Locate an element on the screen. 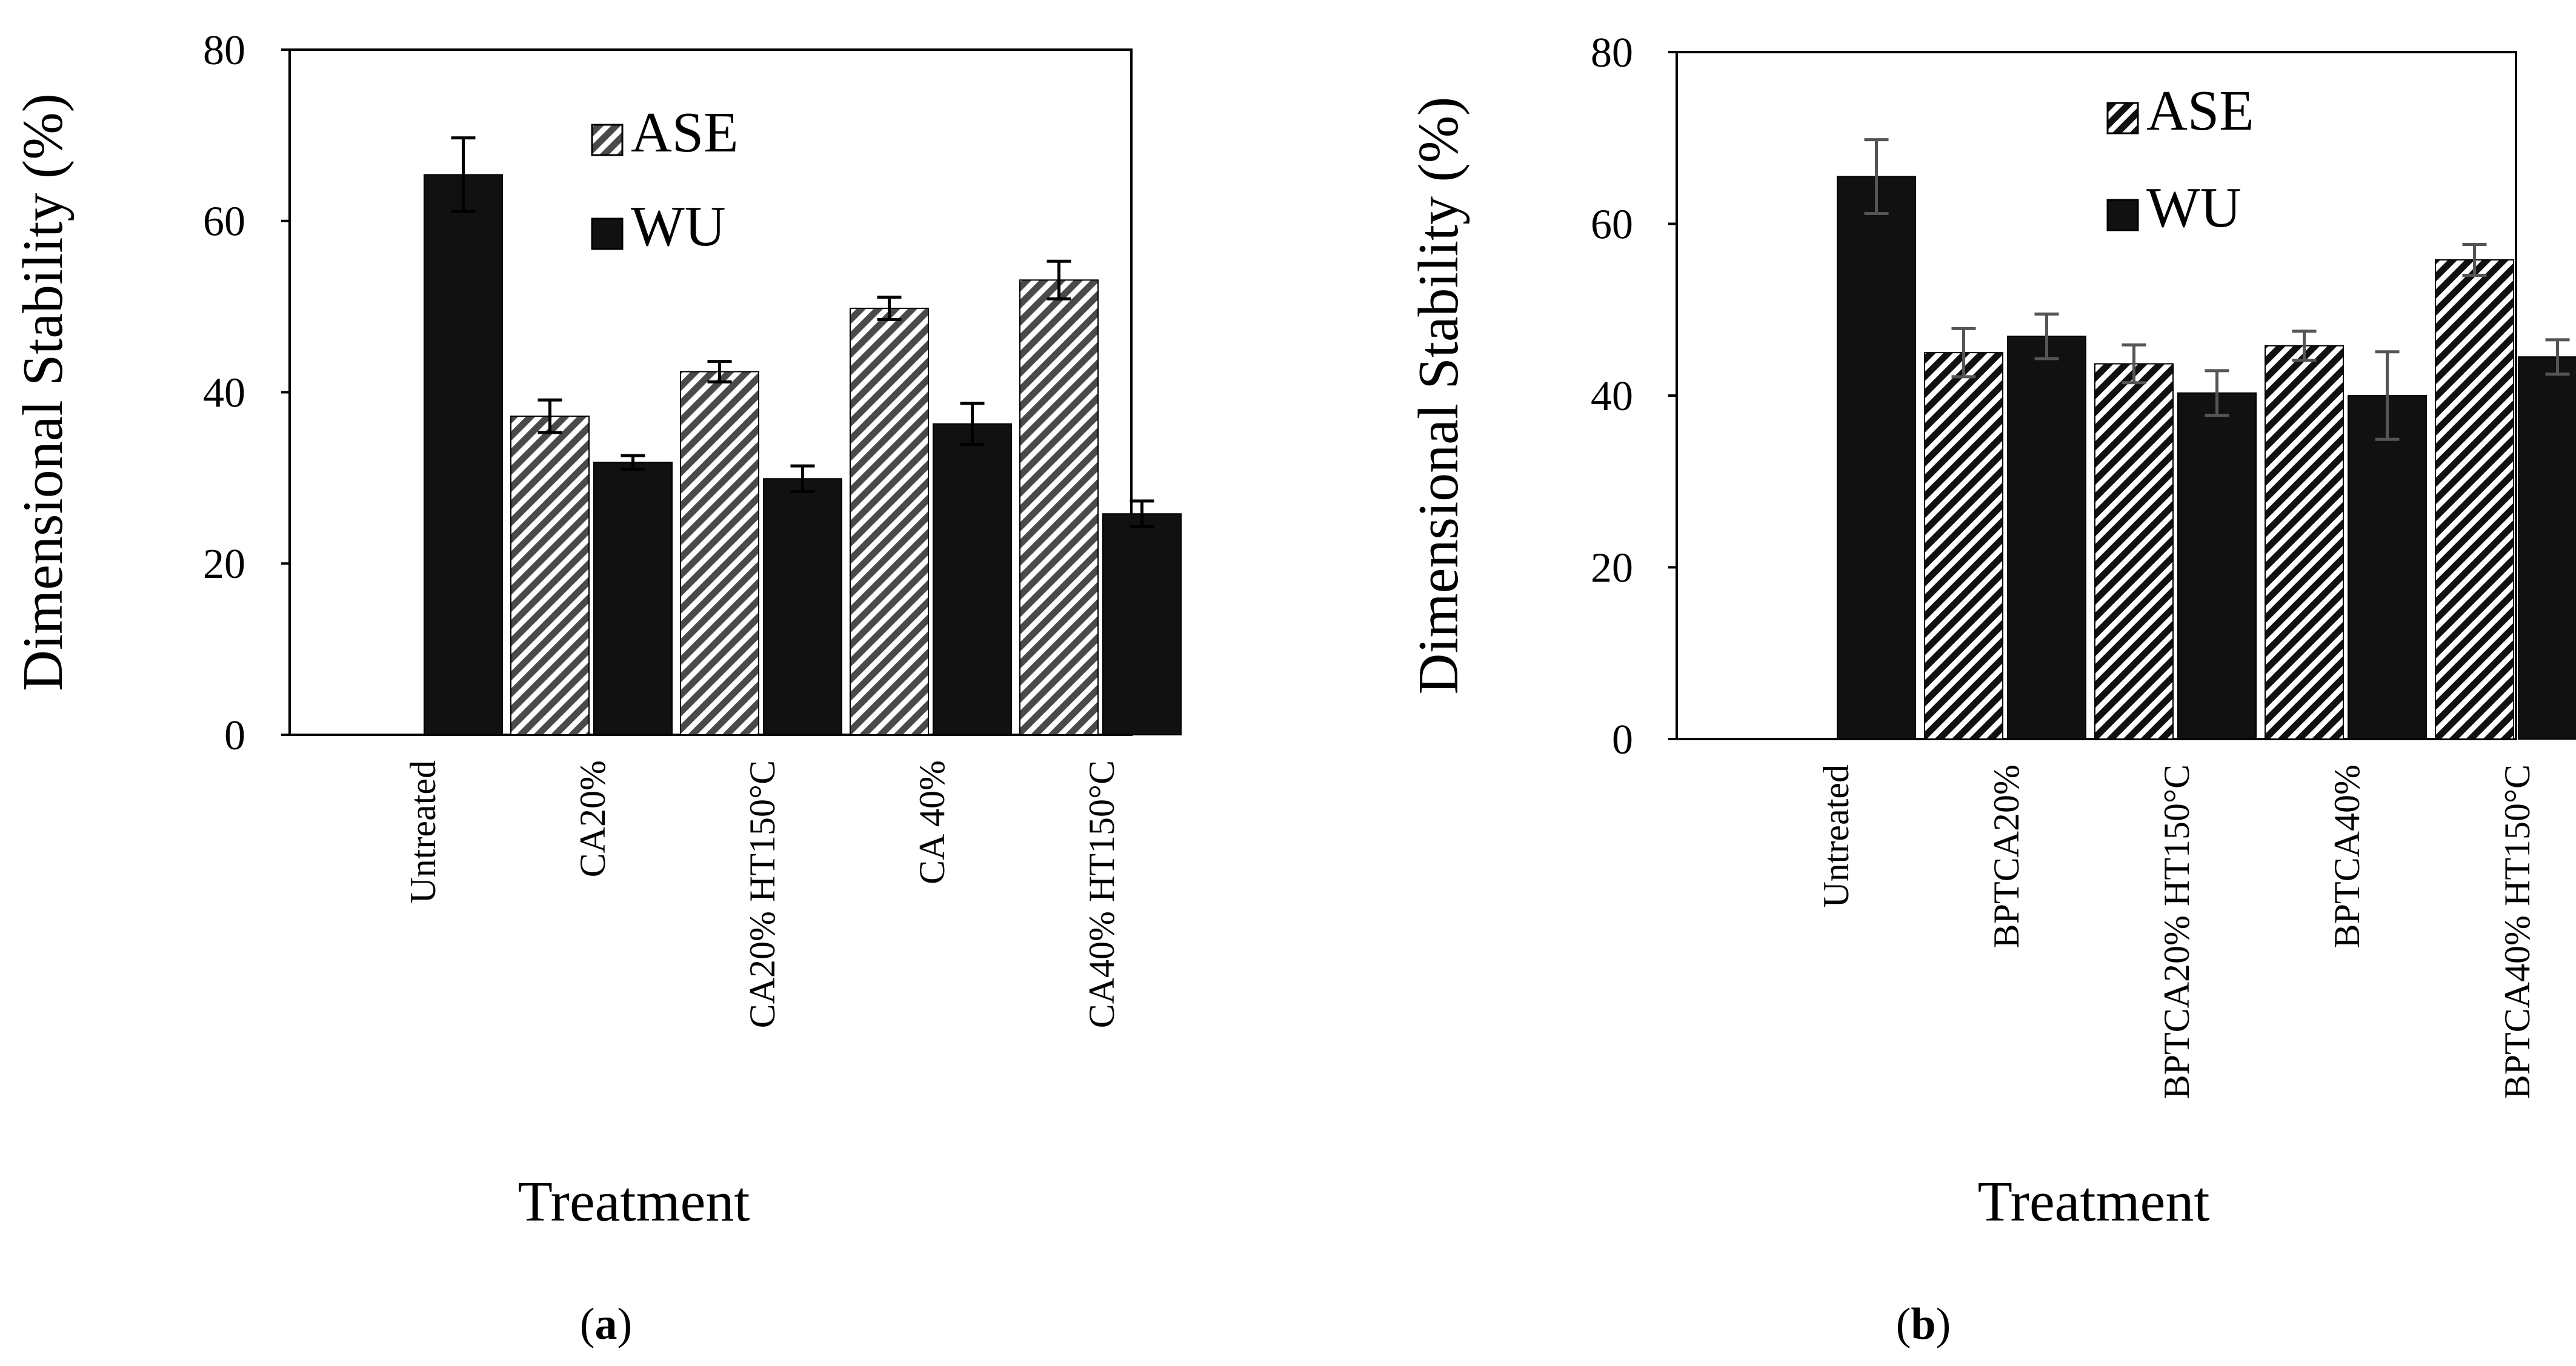 The height and width of the screenshot is (1366, 2576). x-category-label: BPTCA20% HT150°C is located at coordinates (2177, 931).